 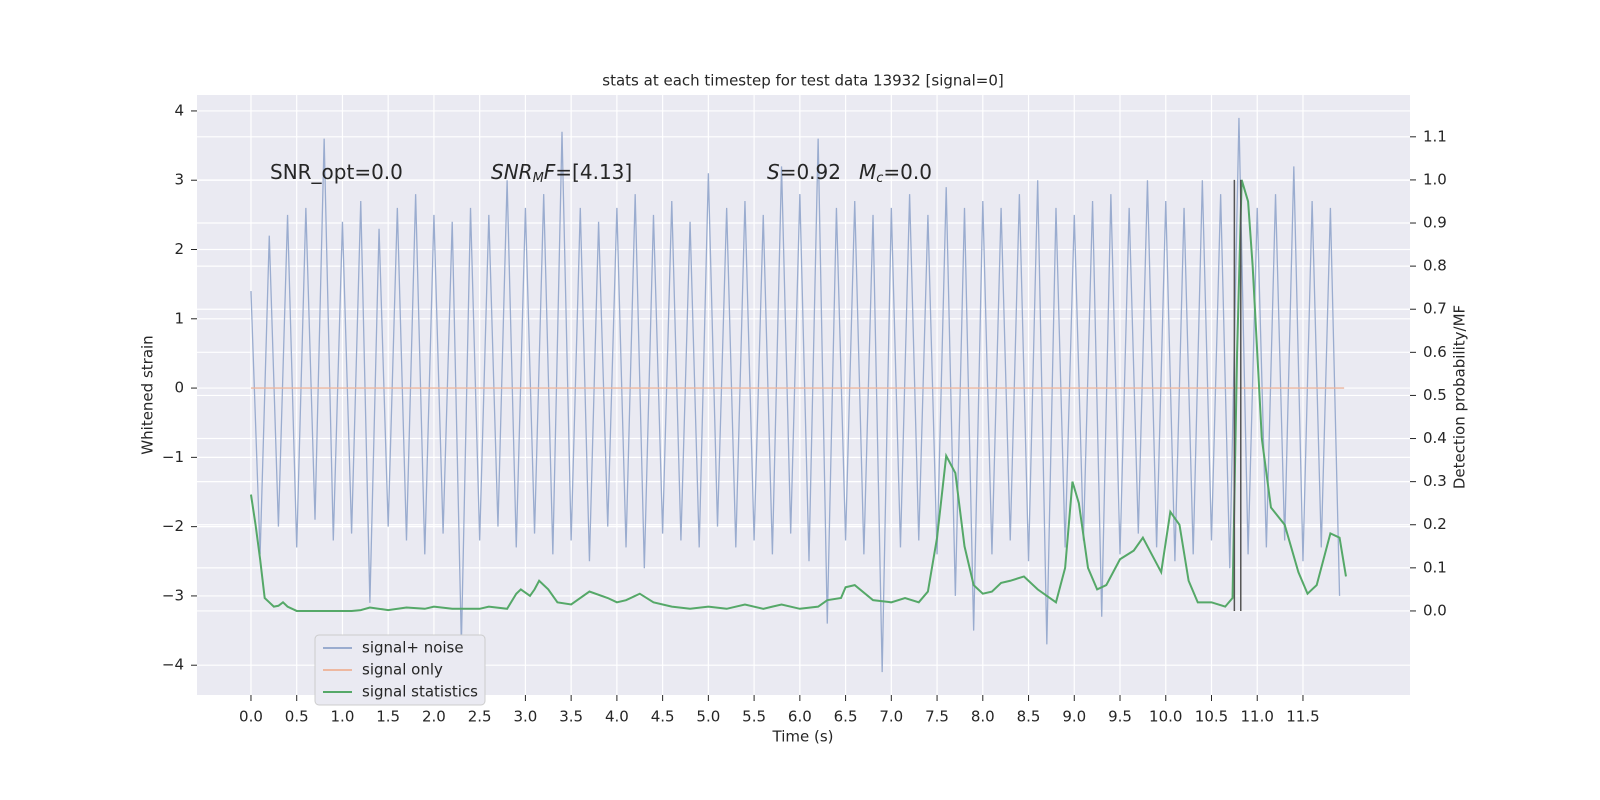 What do you see at coordinates (343, 717) in the screenshot?
I see `x-tick-label: 1.0` at bounding box center [343, 717].